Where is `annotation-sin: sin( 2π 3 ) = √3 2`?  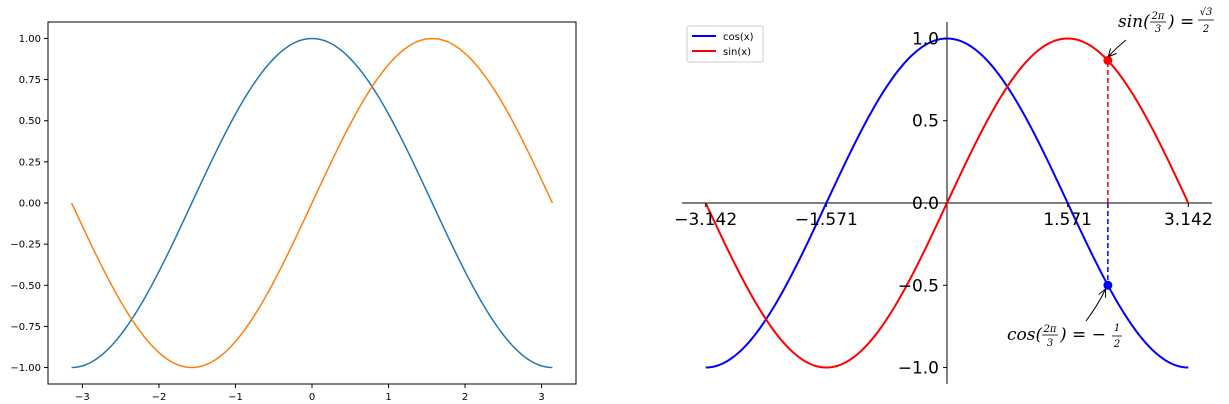
annotation-sin: sin( 2π 3 ) = √3 2 is located at coordinates (1161, 31).